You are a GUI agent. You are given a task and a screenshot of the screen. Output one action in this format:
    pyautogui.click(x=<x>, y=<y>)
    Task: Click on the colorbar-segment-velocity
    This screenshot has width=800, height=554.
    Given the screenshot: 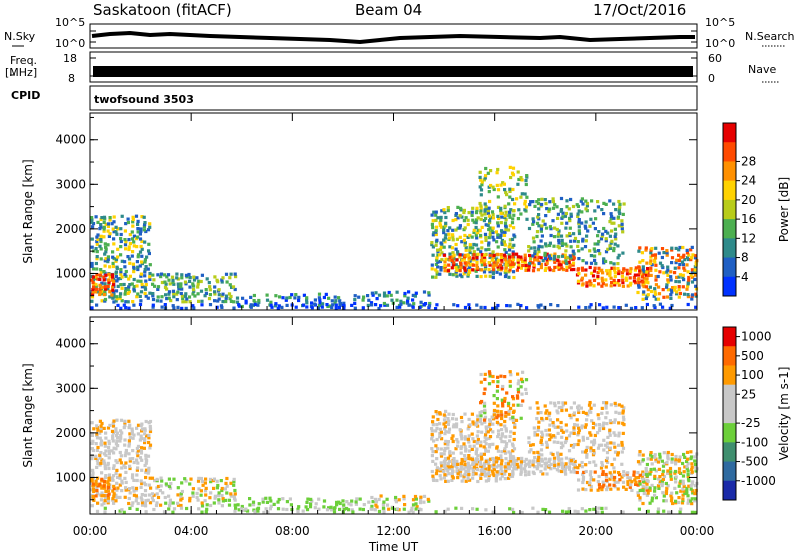 What is the action you would take?
    pyautogui.click(x=729, y=490)
    